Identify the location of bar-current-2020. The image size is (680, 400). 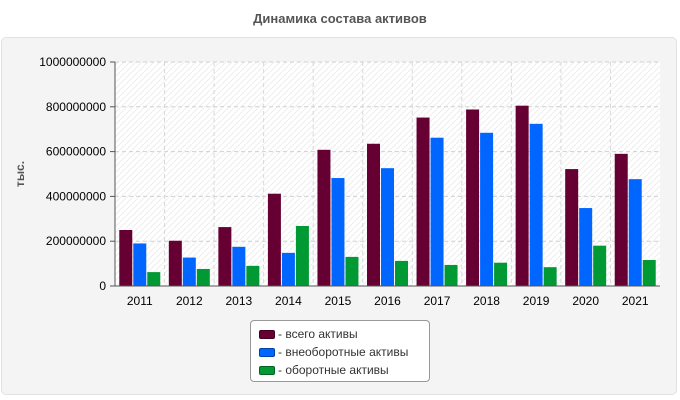
(600, 265).